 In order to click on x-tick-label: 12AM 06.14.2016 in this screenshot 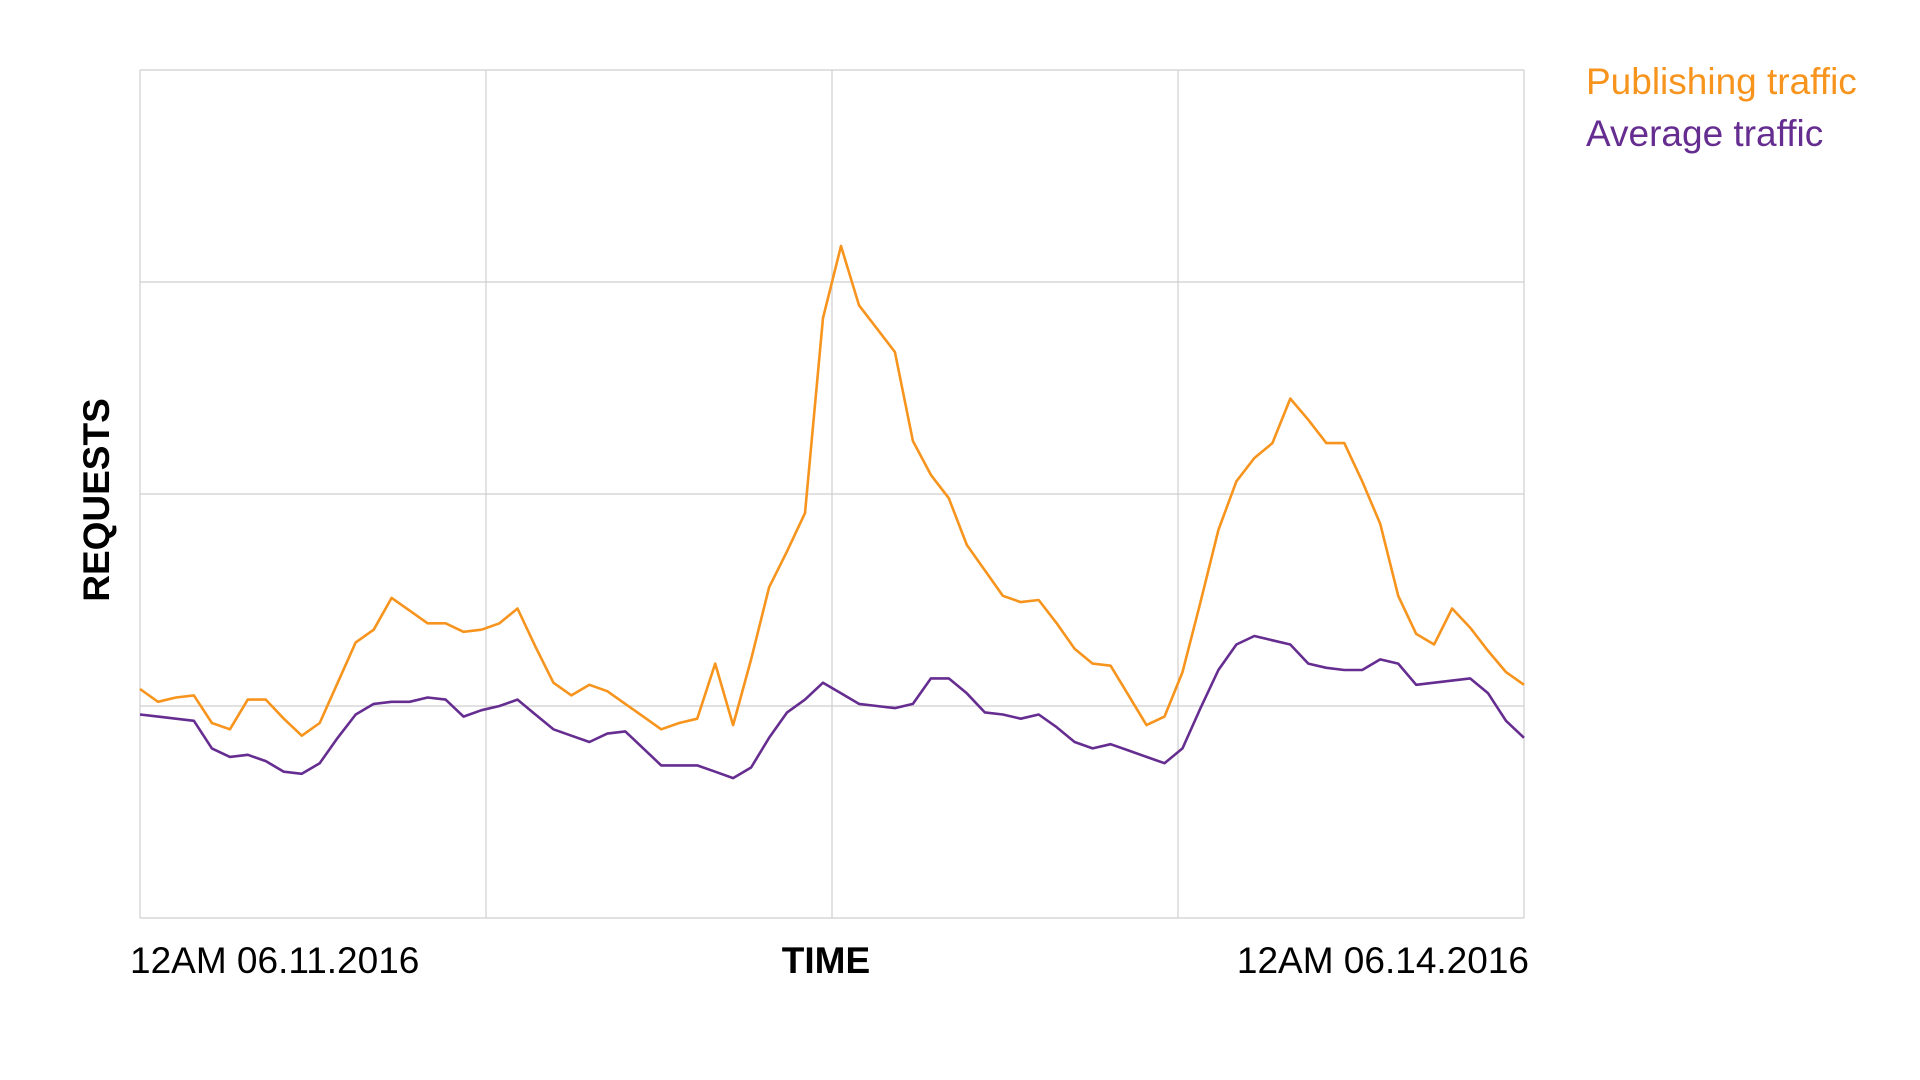, I will do `click(1383, 960)`.